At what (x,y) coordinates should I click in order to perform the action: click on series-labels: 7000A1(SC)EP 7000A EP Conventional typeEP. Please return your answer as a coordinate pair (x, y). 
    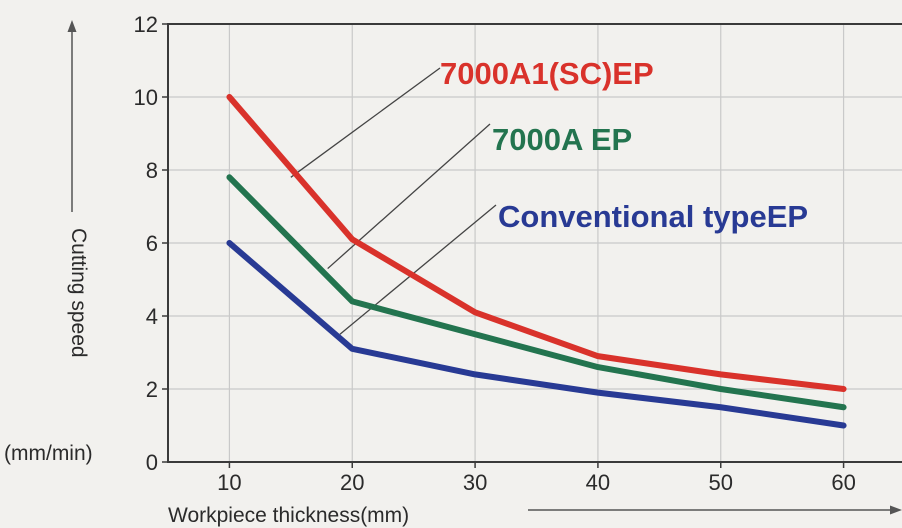
    Looking at the image, I should click on (624, 145).